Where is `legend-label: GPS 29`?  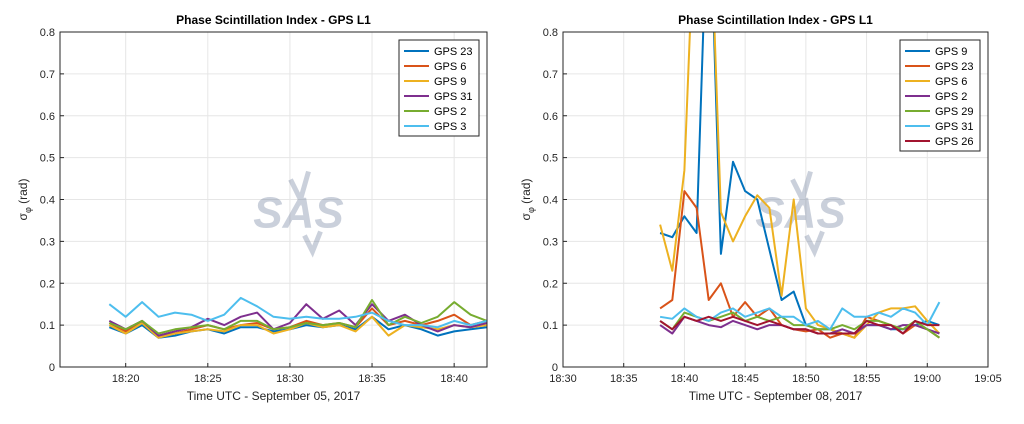 legend-label: GPS 29 is located at coordinates (954, 112).